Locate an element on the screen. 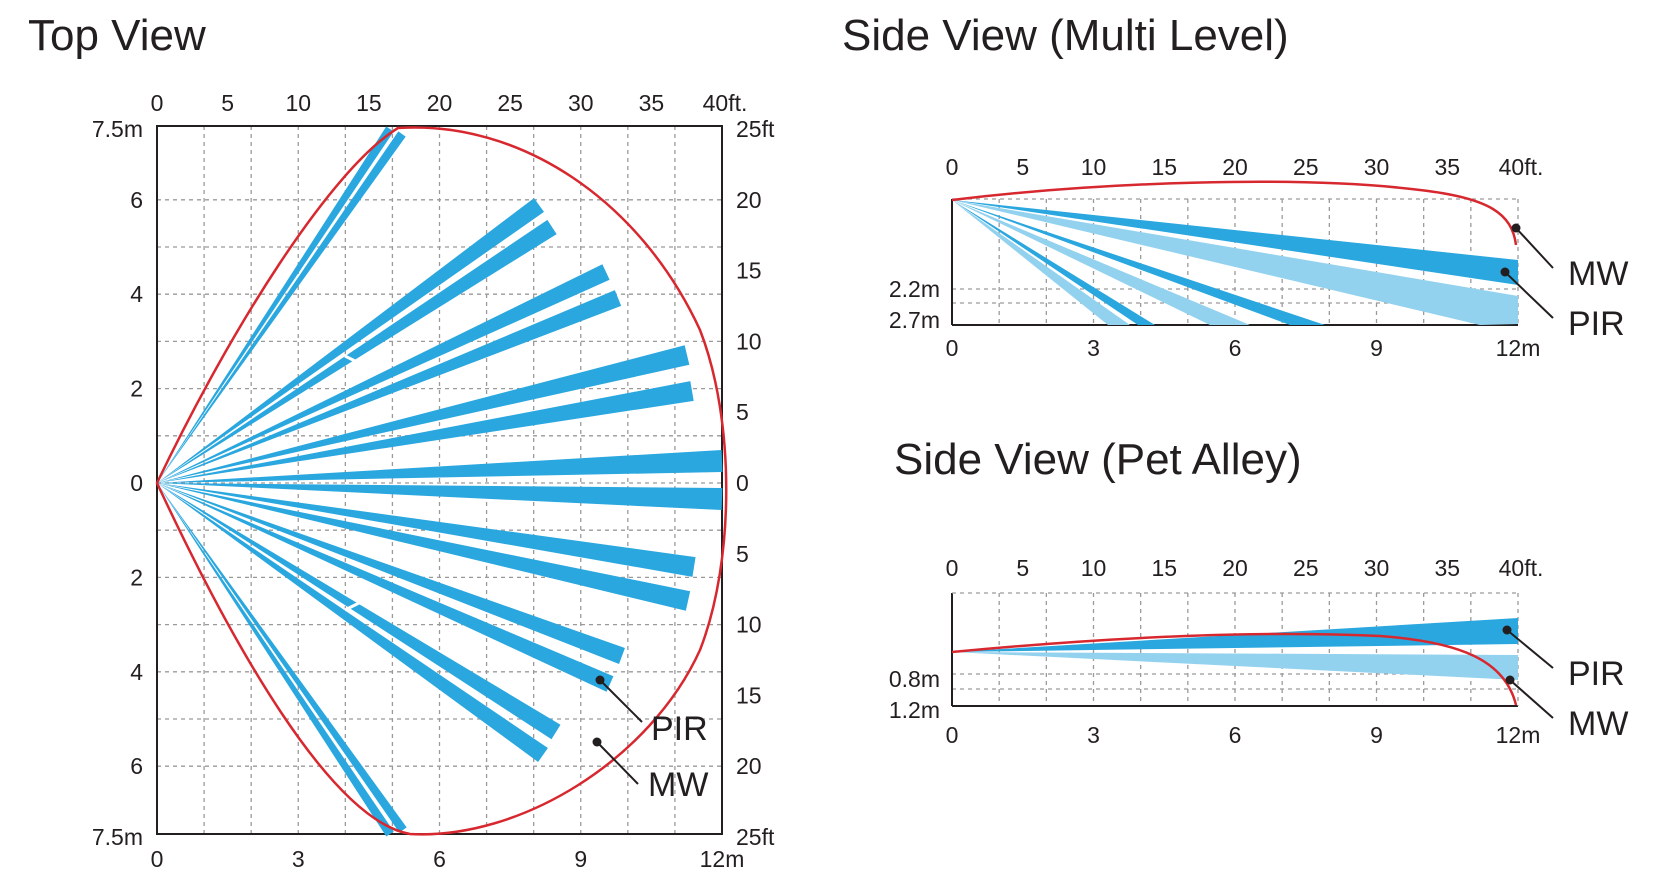 The width and height of the screenshot is (1672, 892). top-view-ft-tick: 15 is located at coordinates (369, 103).